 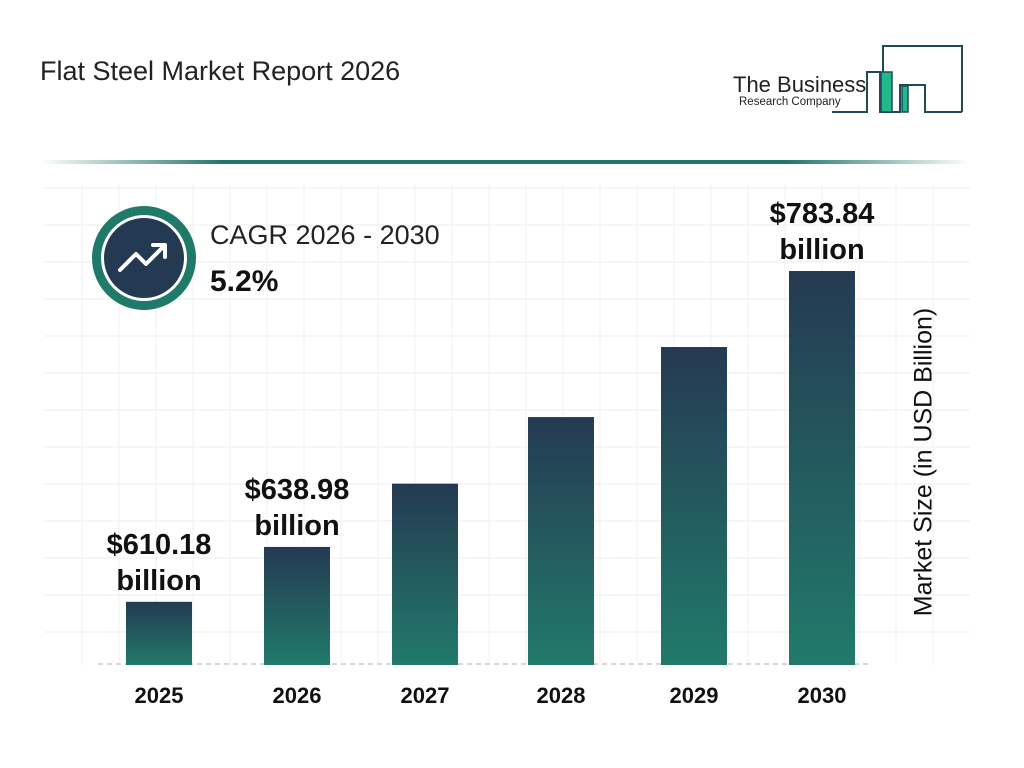 I want to click on header-divider, so click(x=505, y=162).